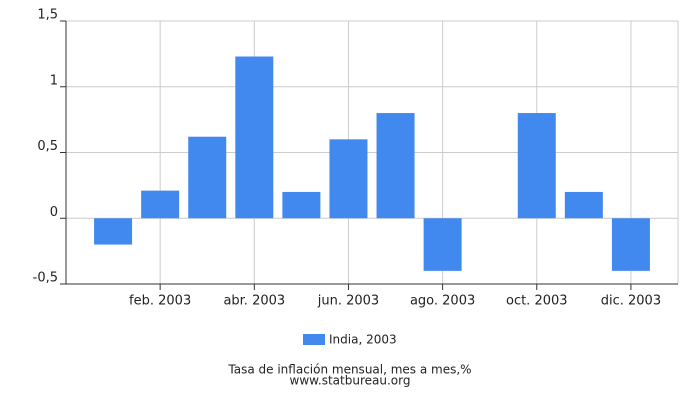 The height and width of the screenshot is (404, 700). Describe the element at coordinates (160, 301) in the screenshot. I see `x-tick-label: feb. 2003` at that location.